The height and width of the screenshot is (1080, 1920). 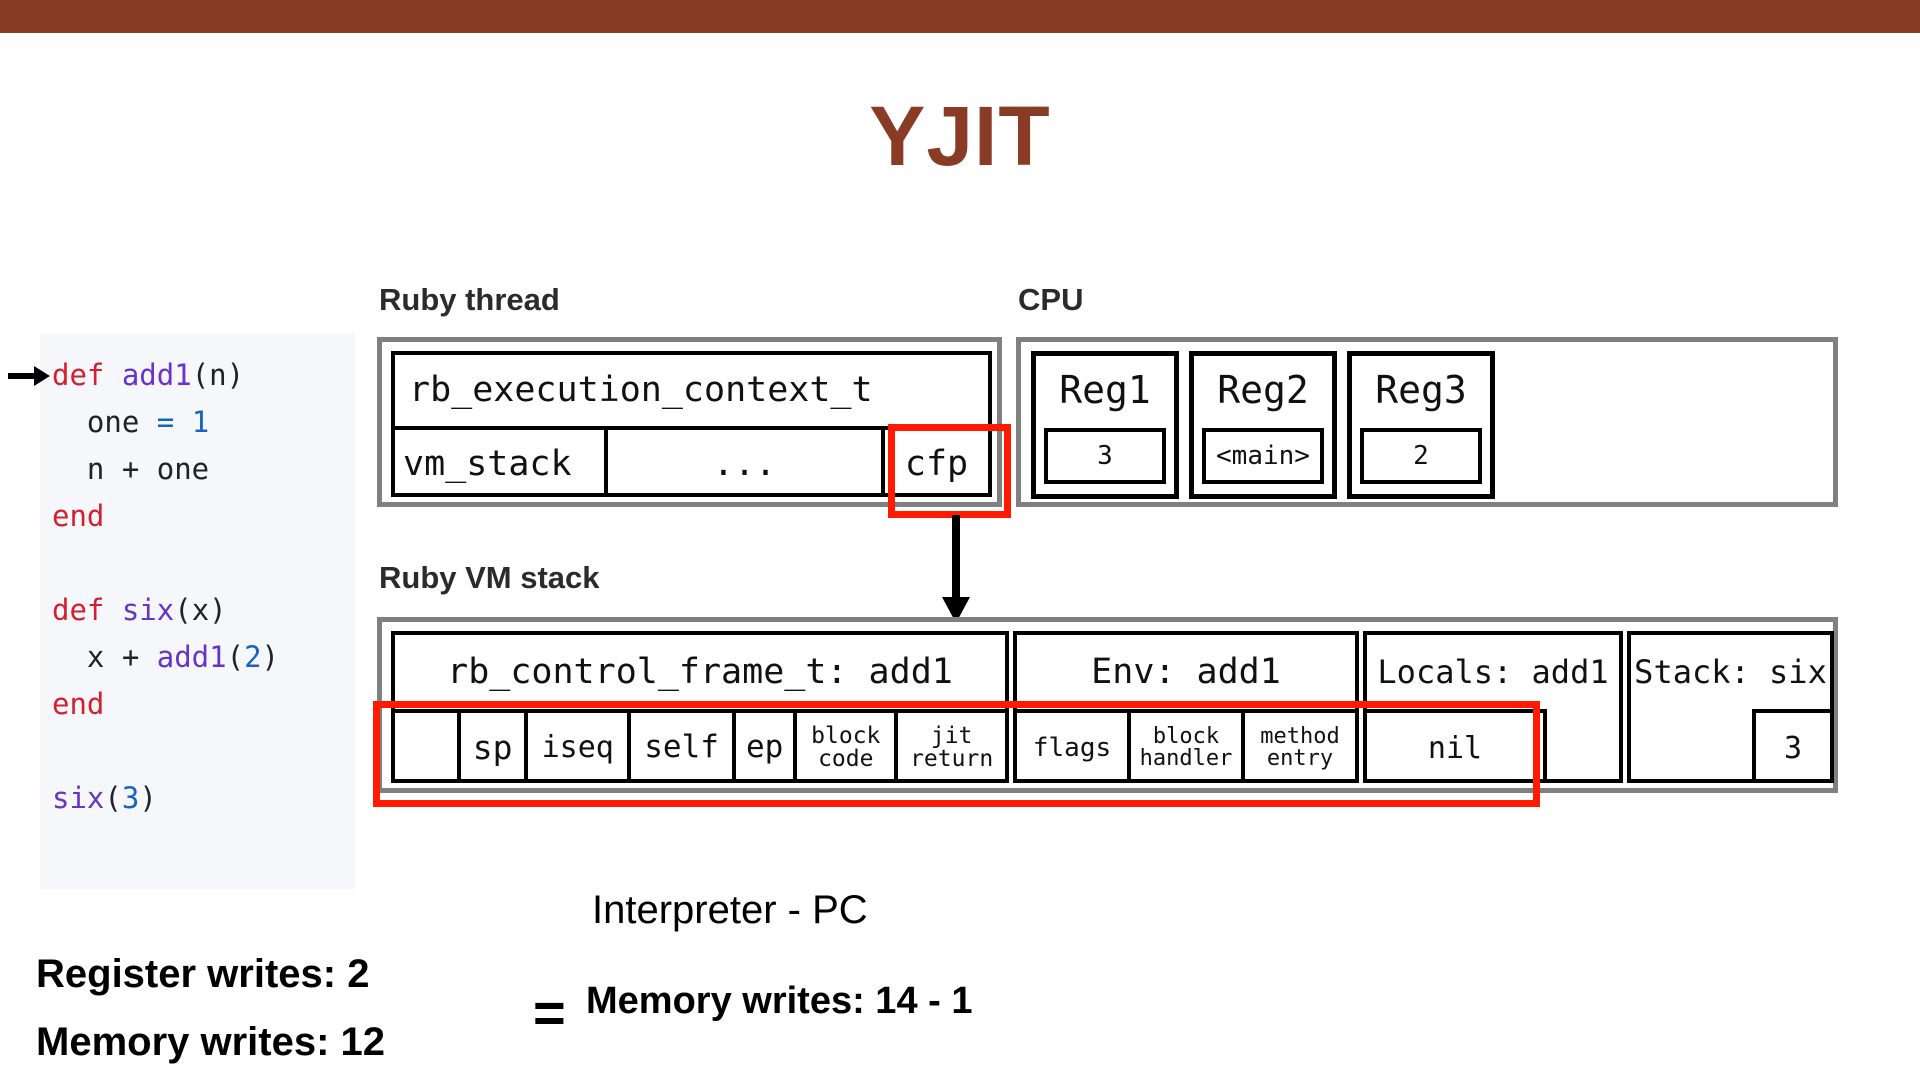 I want to click on control-frame-field-5: jit return, so click(x=949, y=748).